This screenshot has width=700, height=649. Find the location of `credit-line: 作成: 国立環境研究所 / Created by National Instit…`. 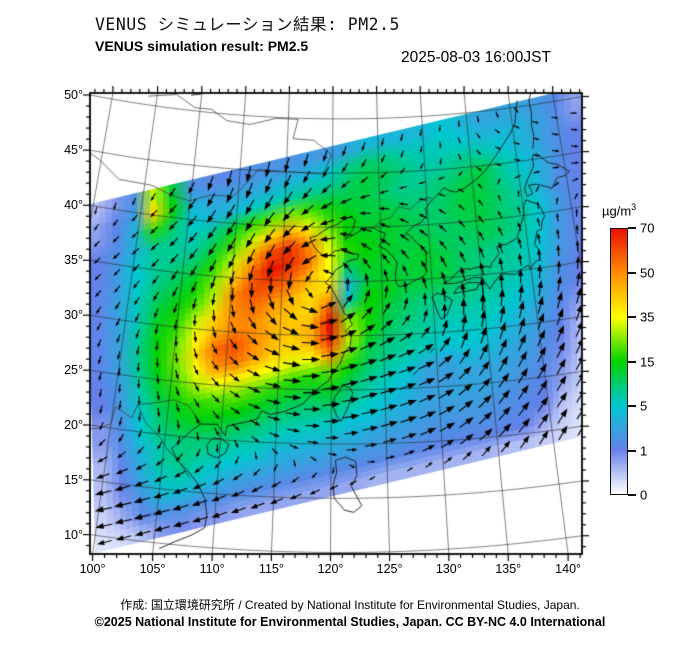

credit-line: 作成: 国立環境研究所 / Created by National Instit… is located at coordinates (350, 605).